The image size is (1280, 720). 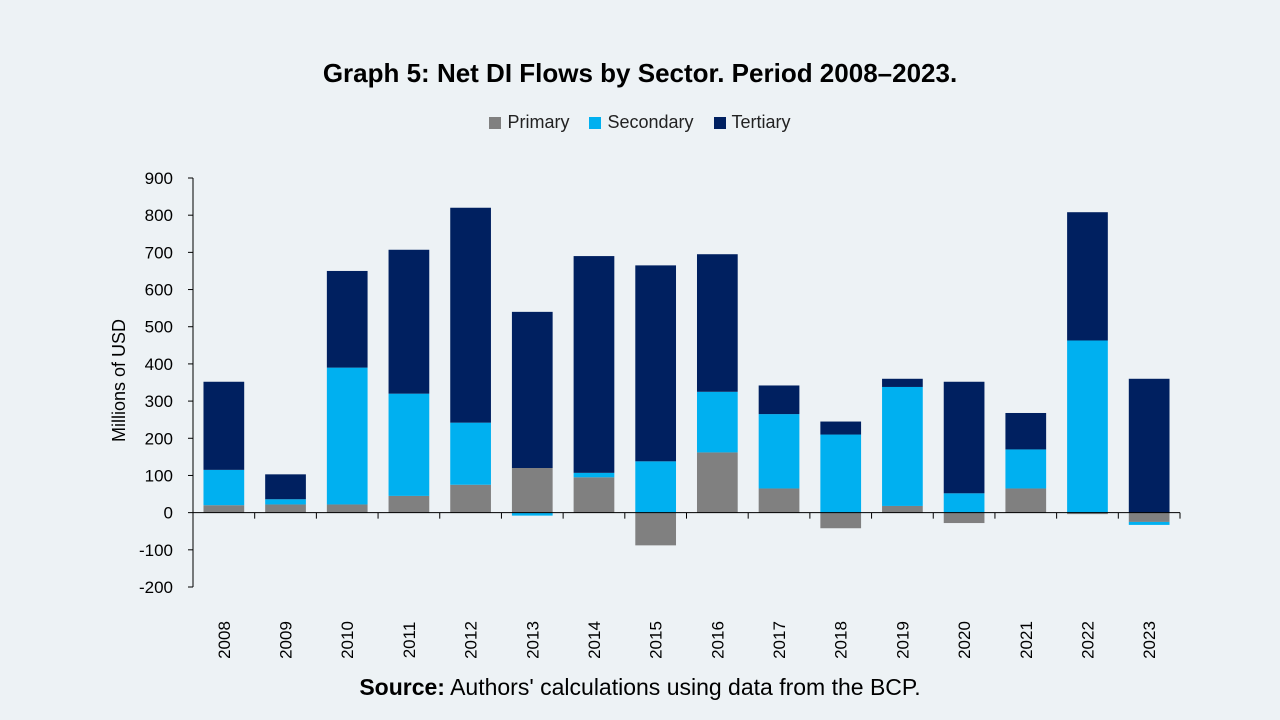 What do you see at coordinates (402, 687) in the screenshot?
I see `source-label: Source:` at bounding box center [402, 687].